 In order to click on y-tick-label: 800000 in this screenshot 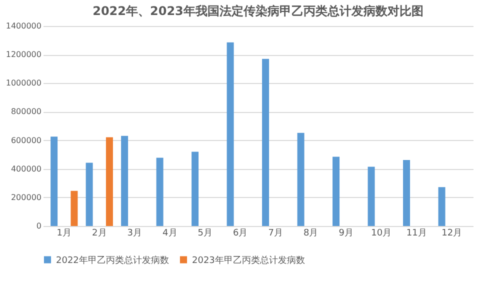, I will do `click(26, 111)`.